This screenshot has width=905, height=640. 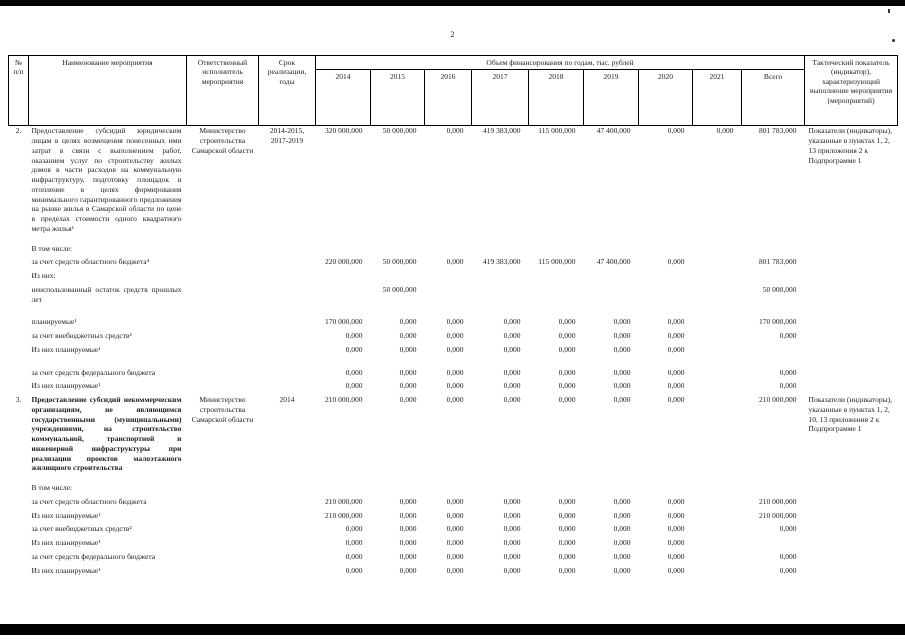 What do you see at coordinates (287, 136) in the screenshot?
I see `term-cell: 2014-2015, 2017-2019` at bounding box center [287, 136].